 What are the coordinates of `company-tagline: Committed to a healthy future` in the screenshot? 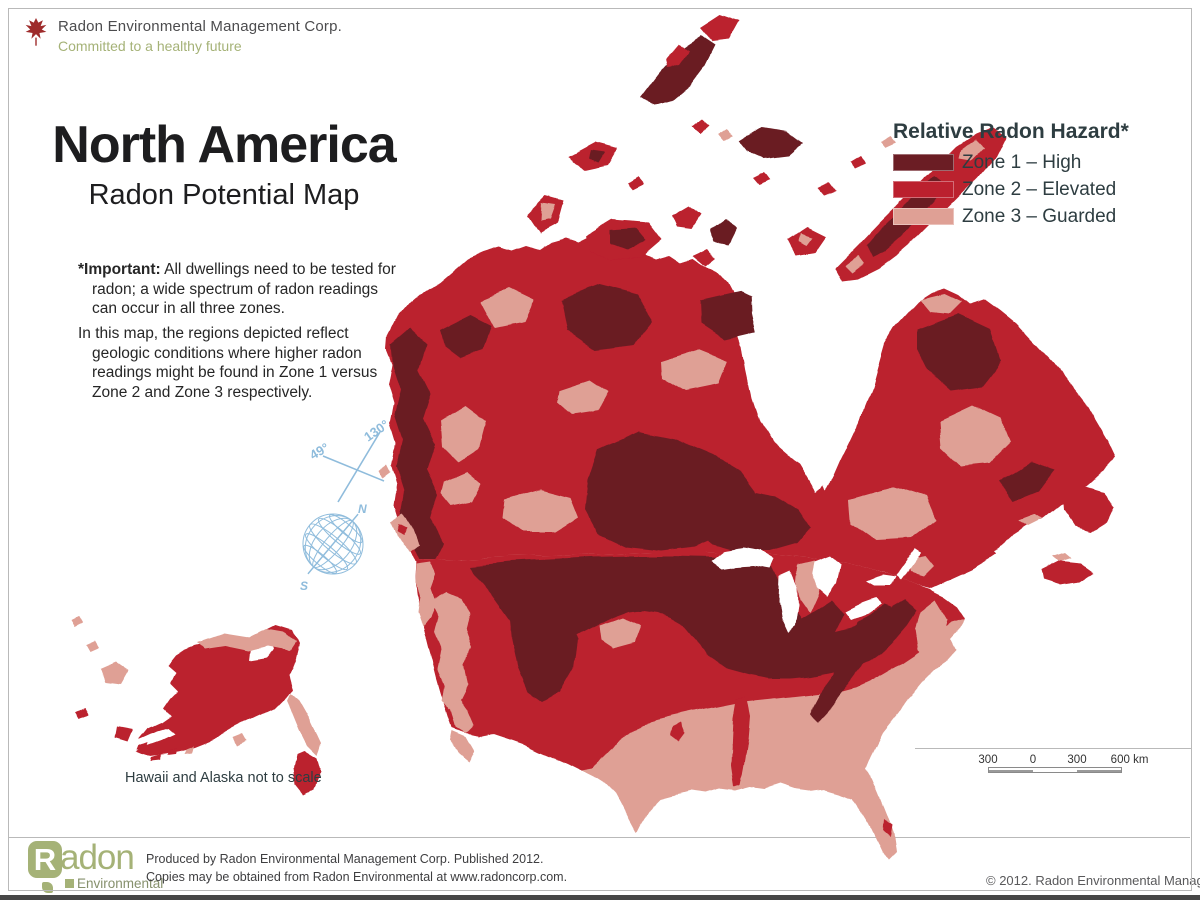 It's located at (150, 46).